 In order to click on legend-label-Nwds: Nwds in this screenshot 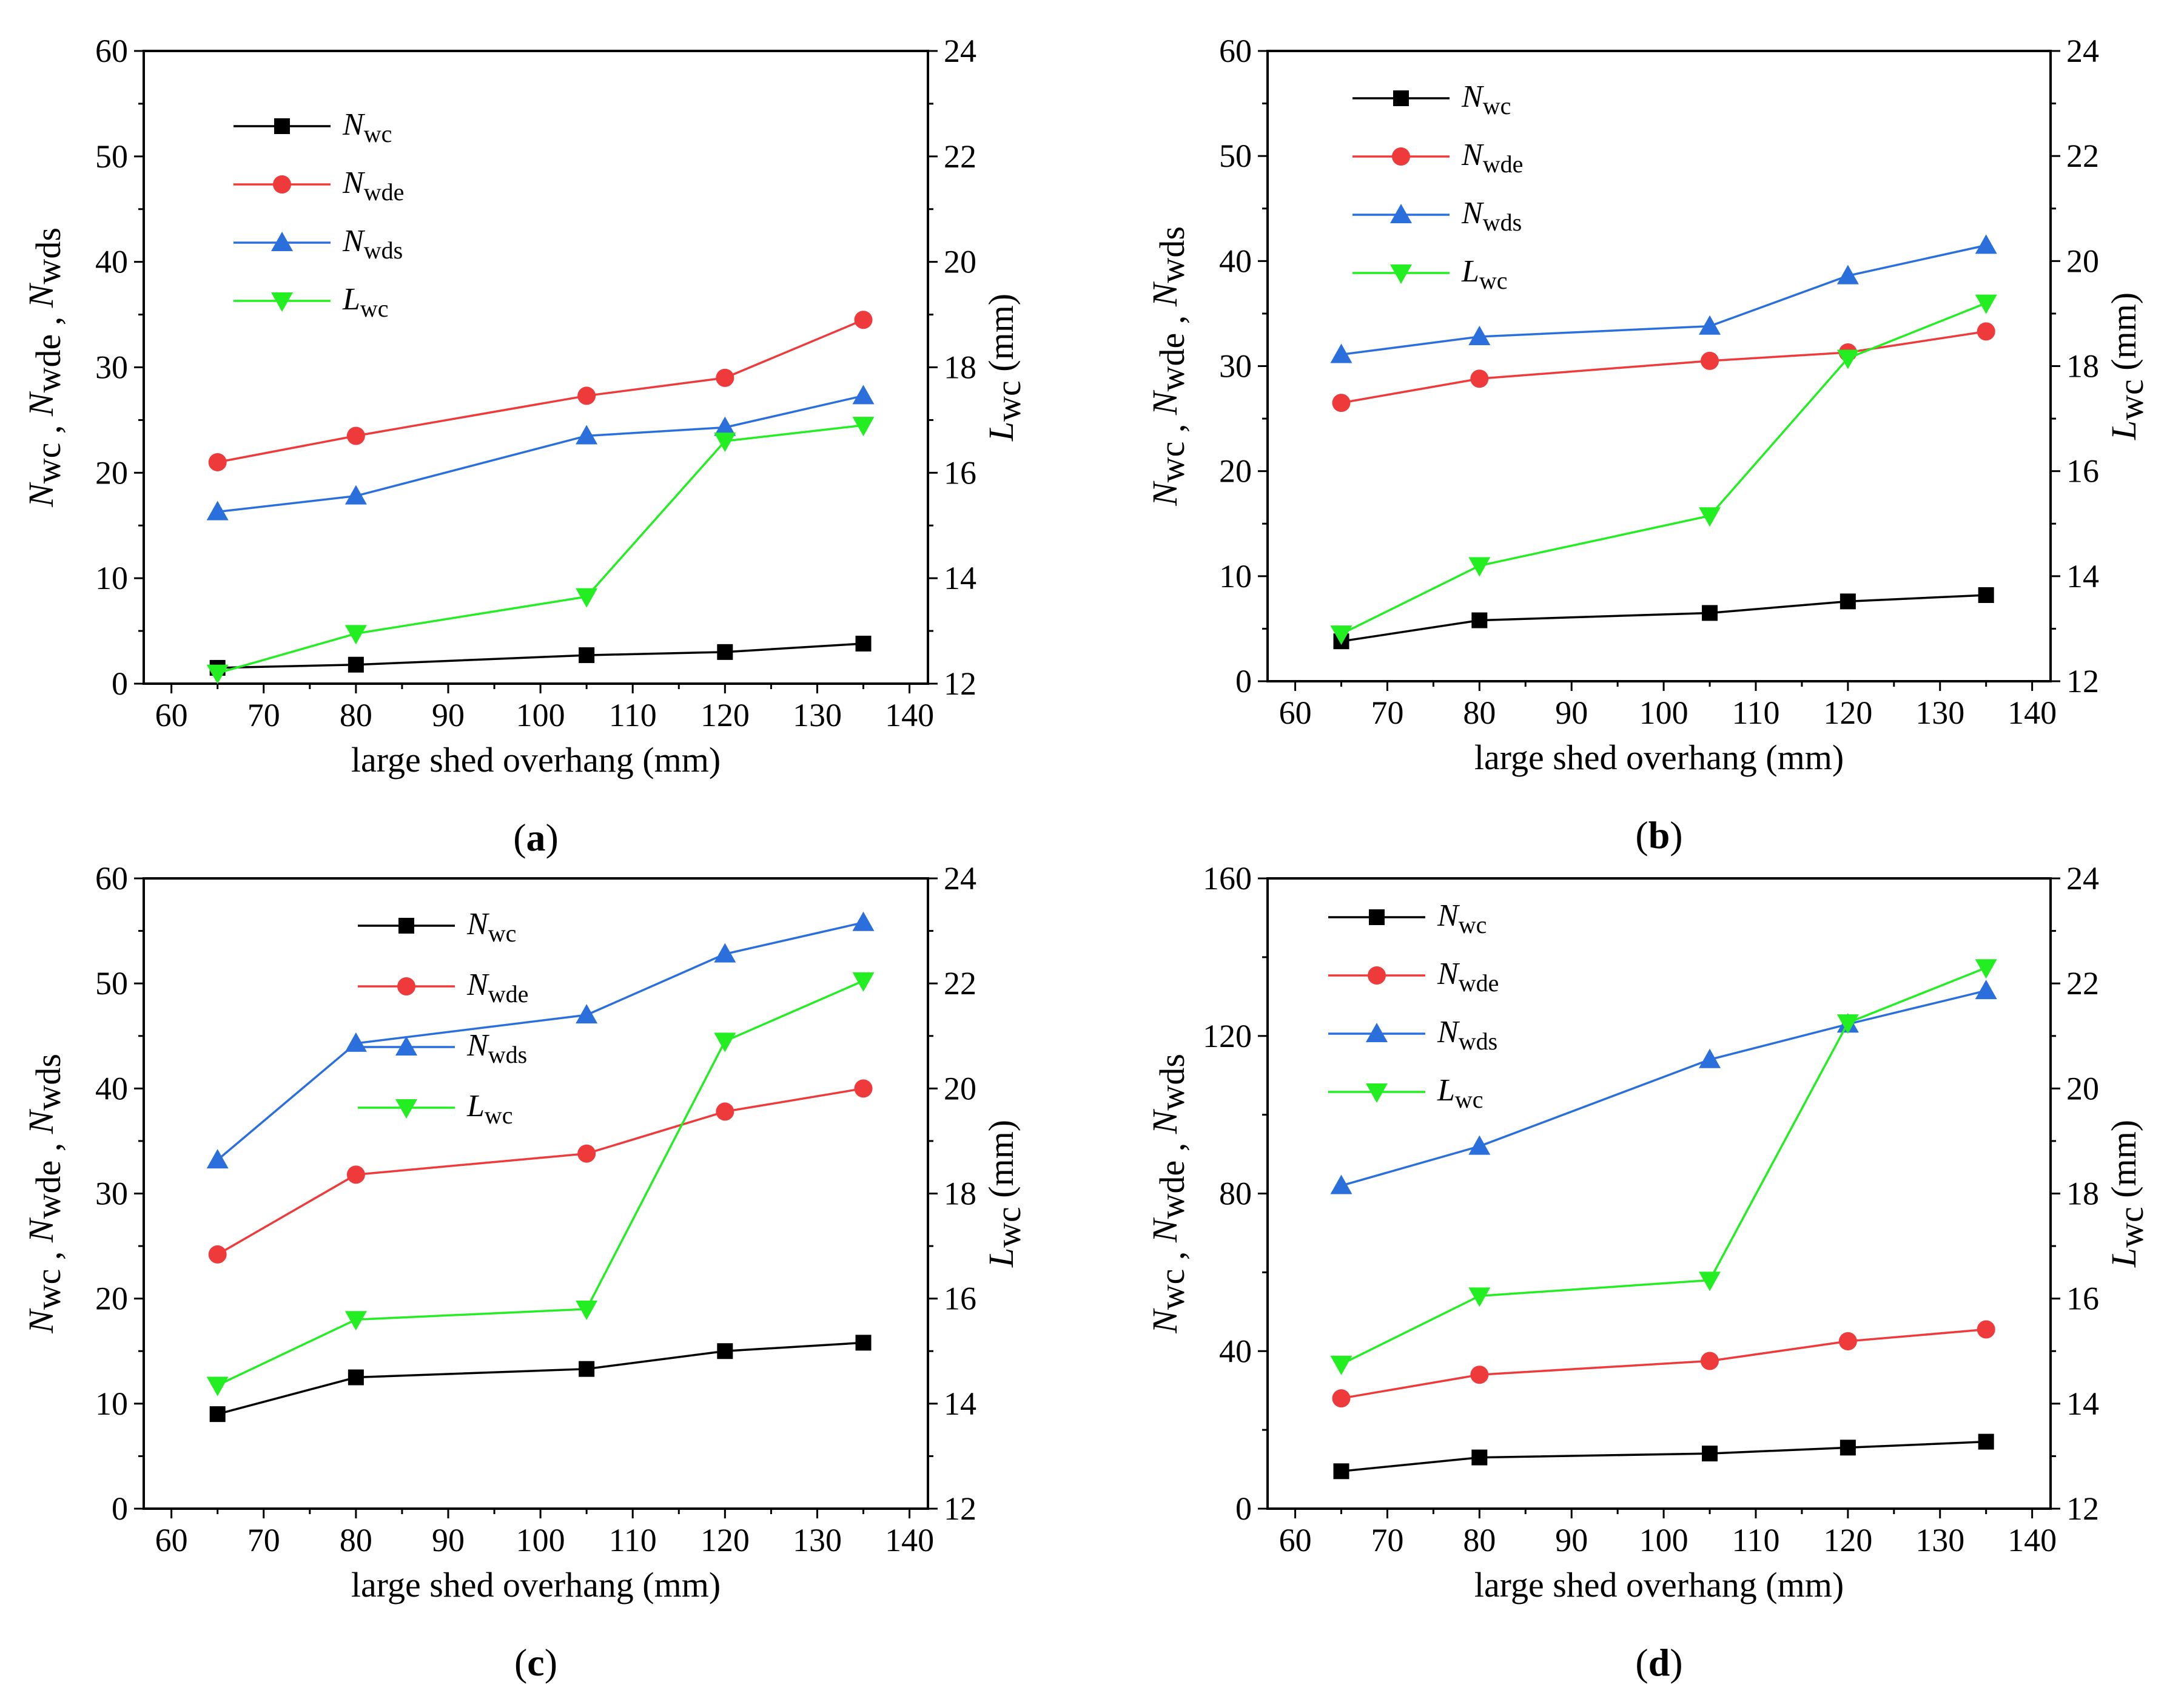, I will do `click(496, 1048)`.